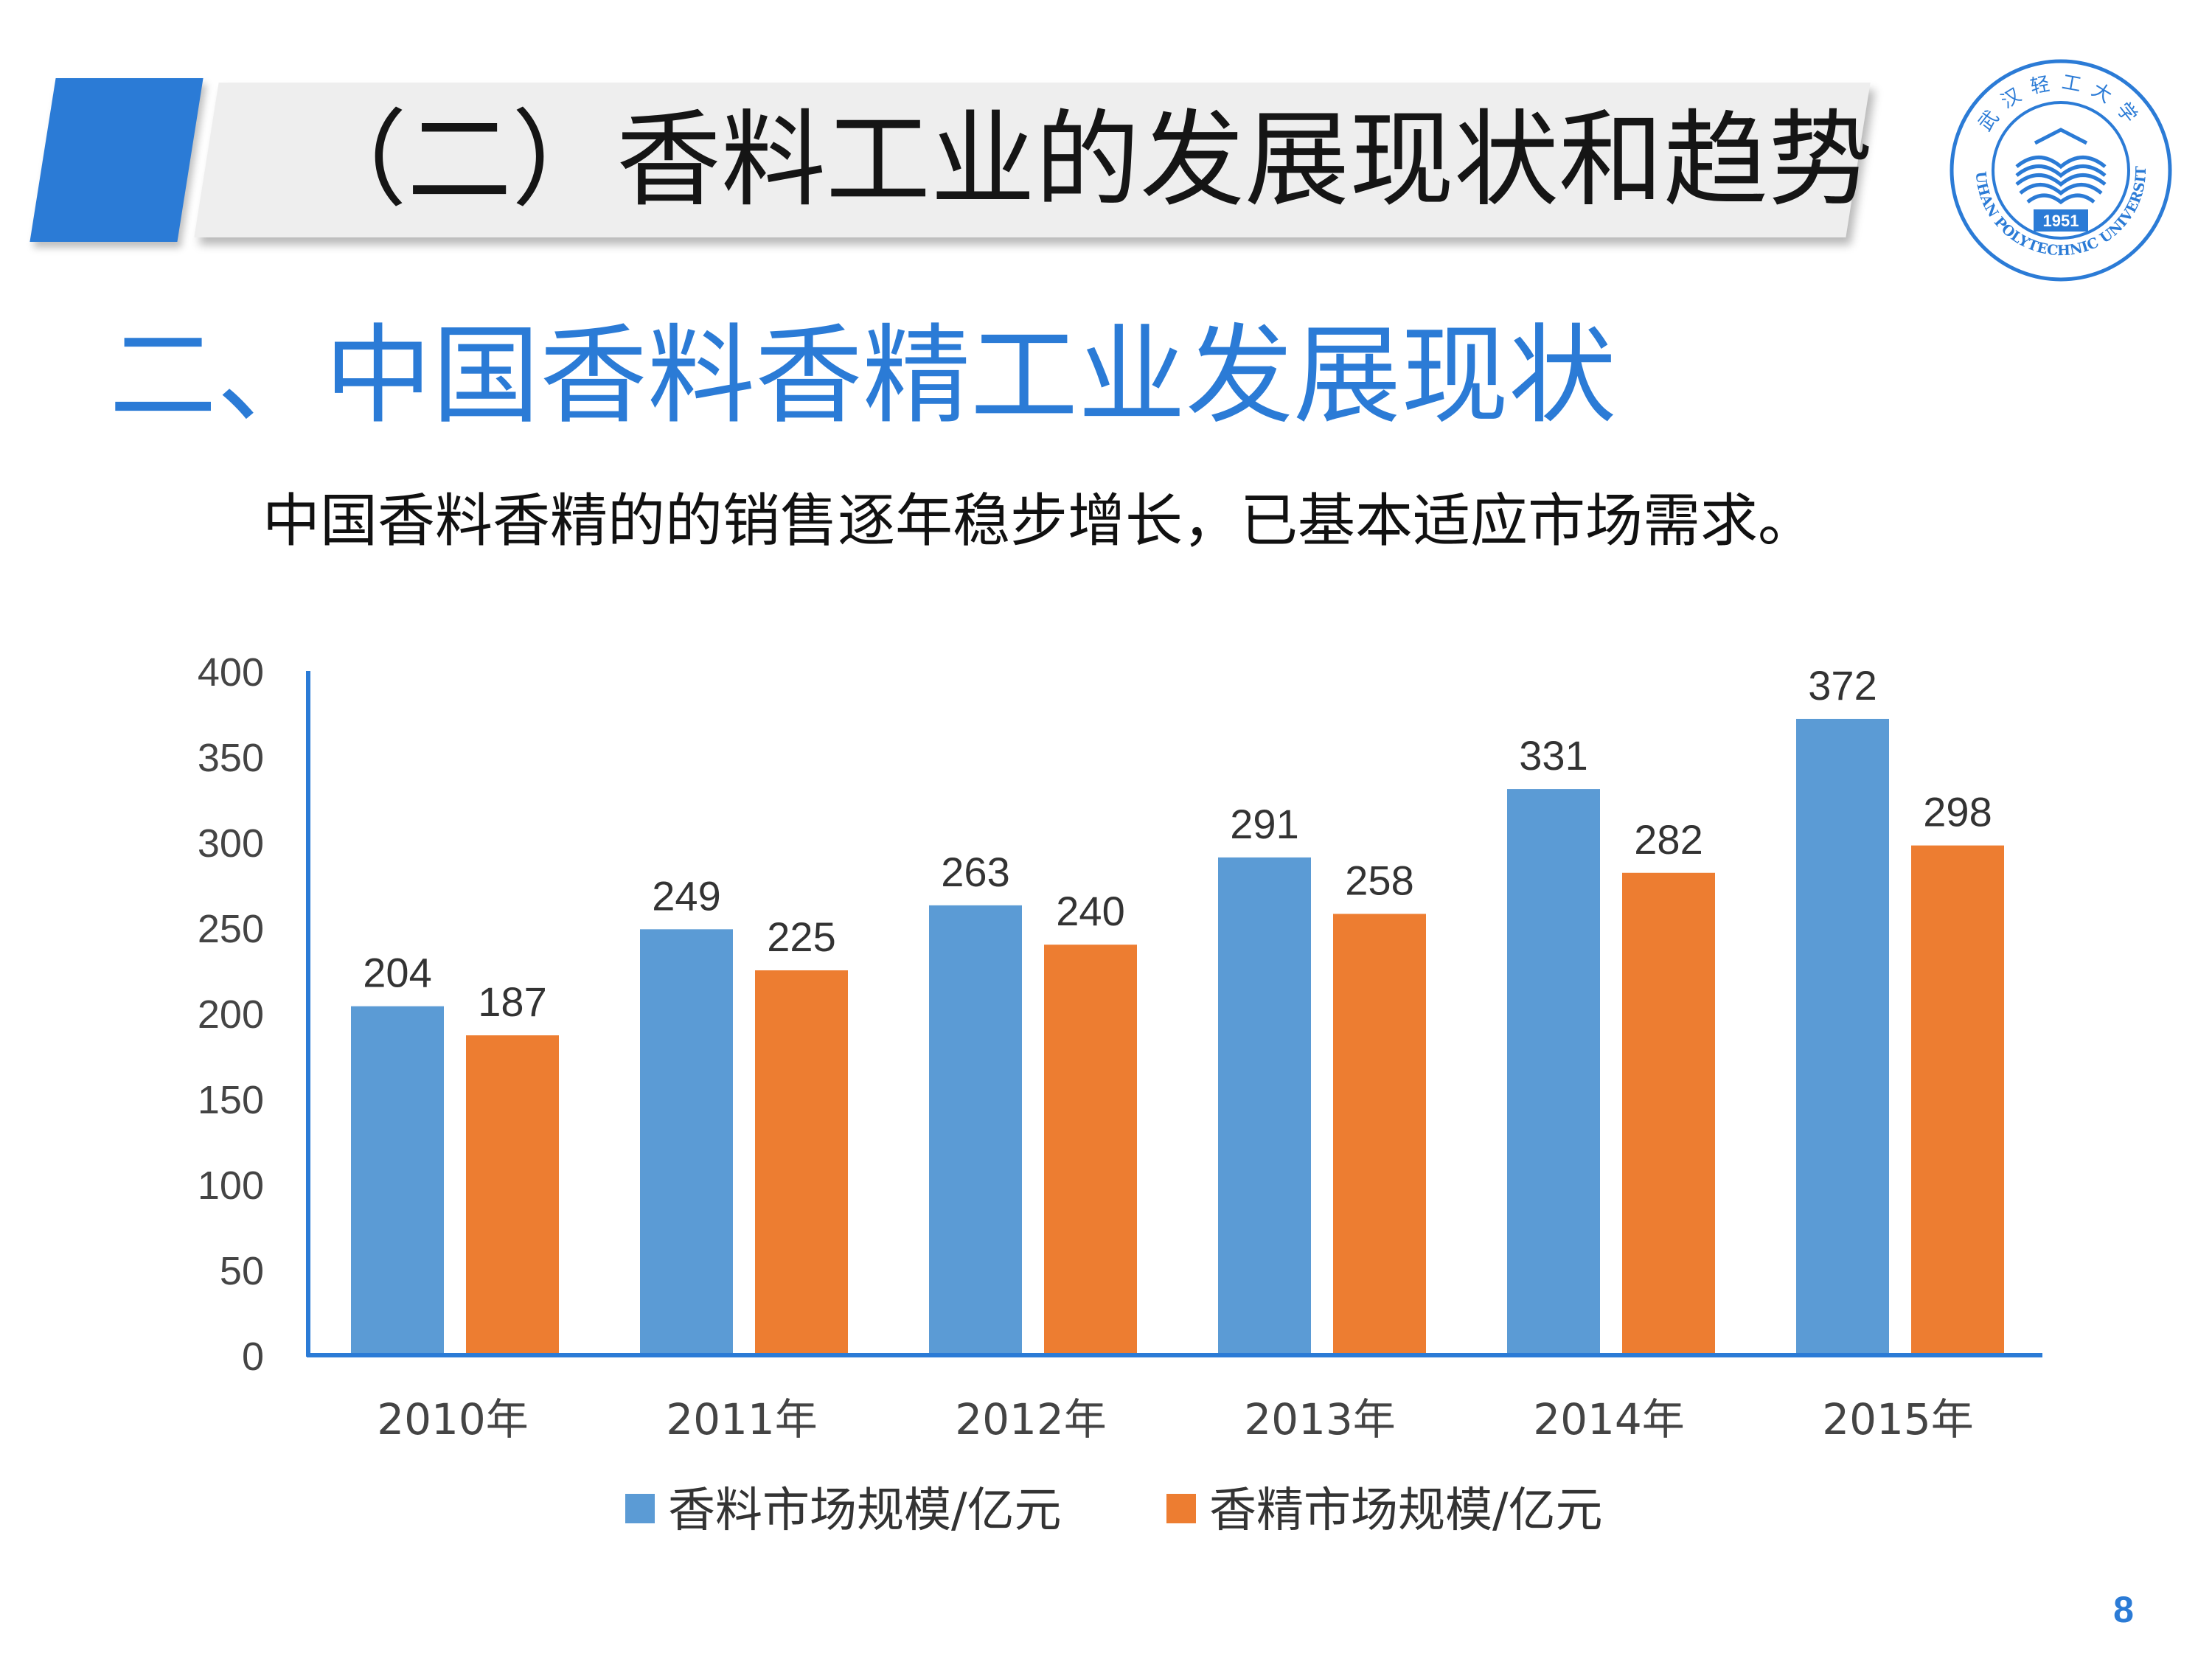 This screenshot has height=1659, width=2212. Describe the element at coordinates (1264, 824) in the screenshot. I see `data-label: 291` at that location.